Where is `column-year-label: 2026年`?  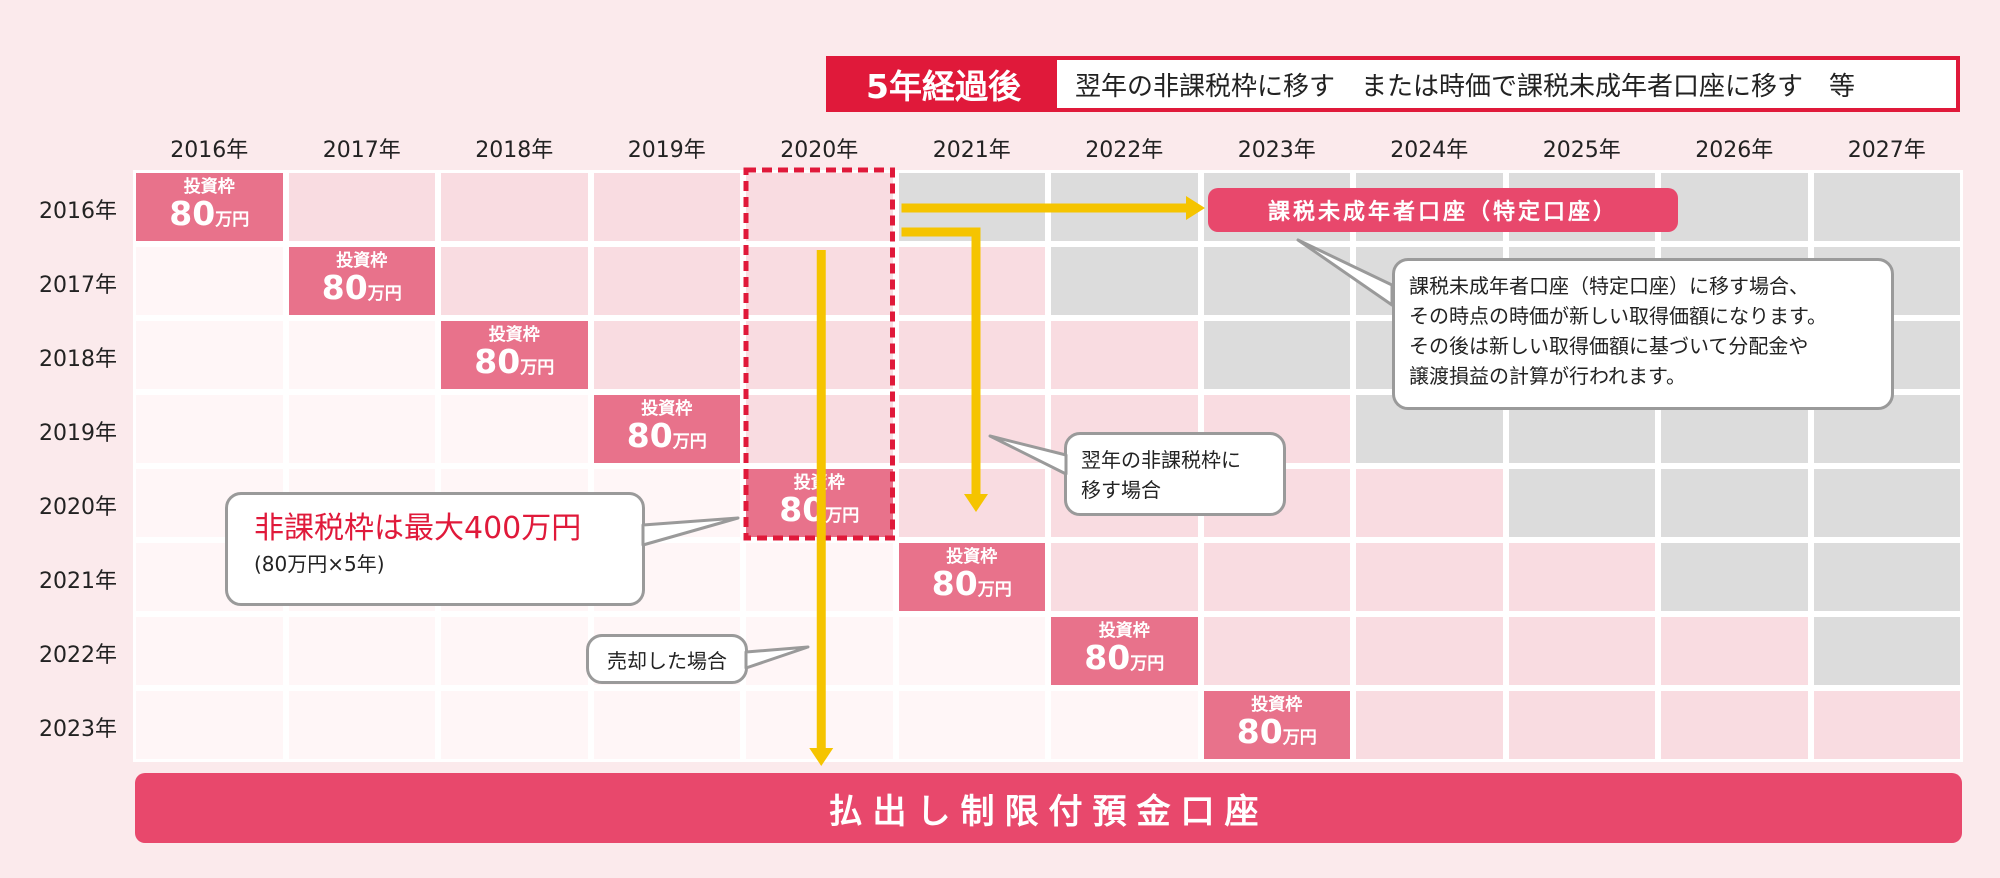
column-year-label: 2026年 is located at coordinates (1734, 150).